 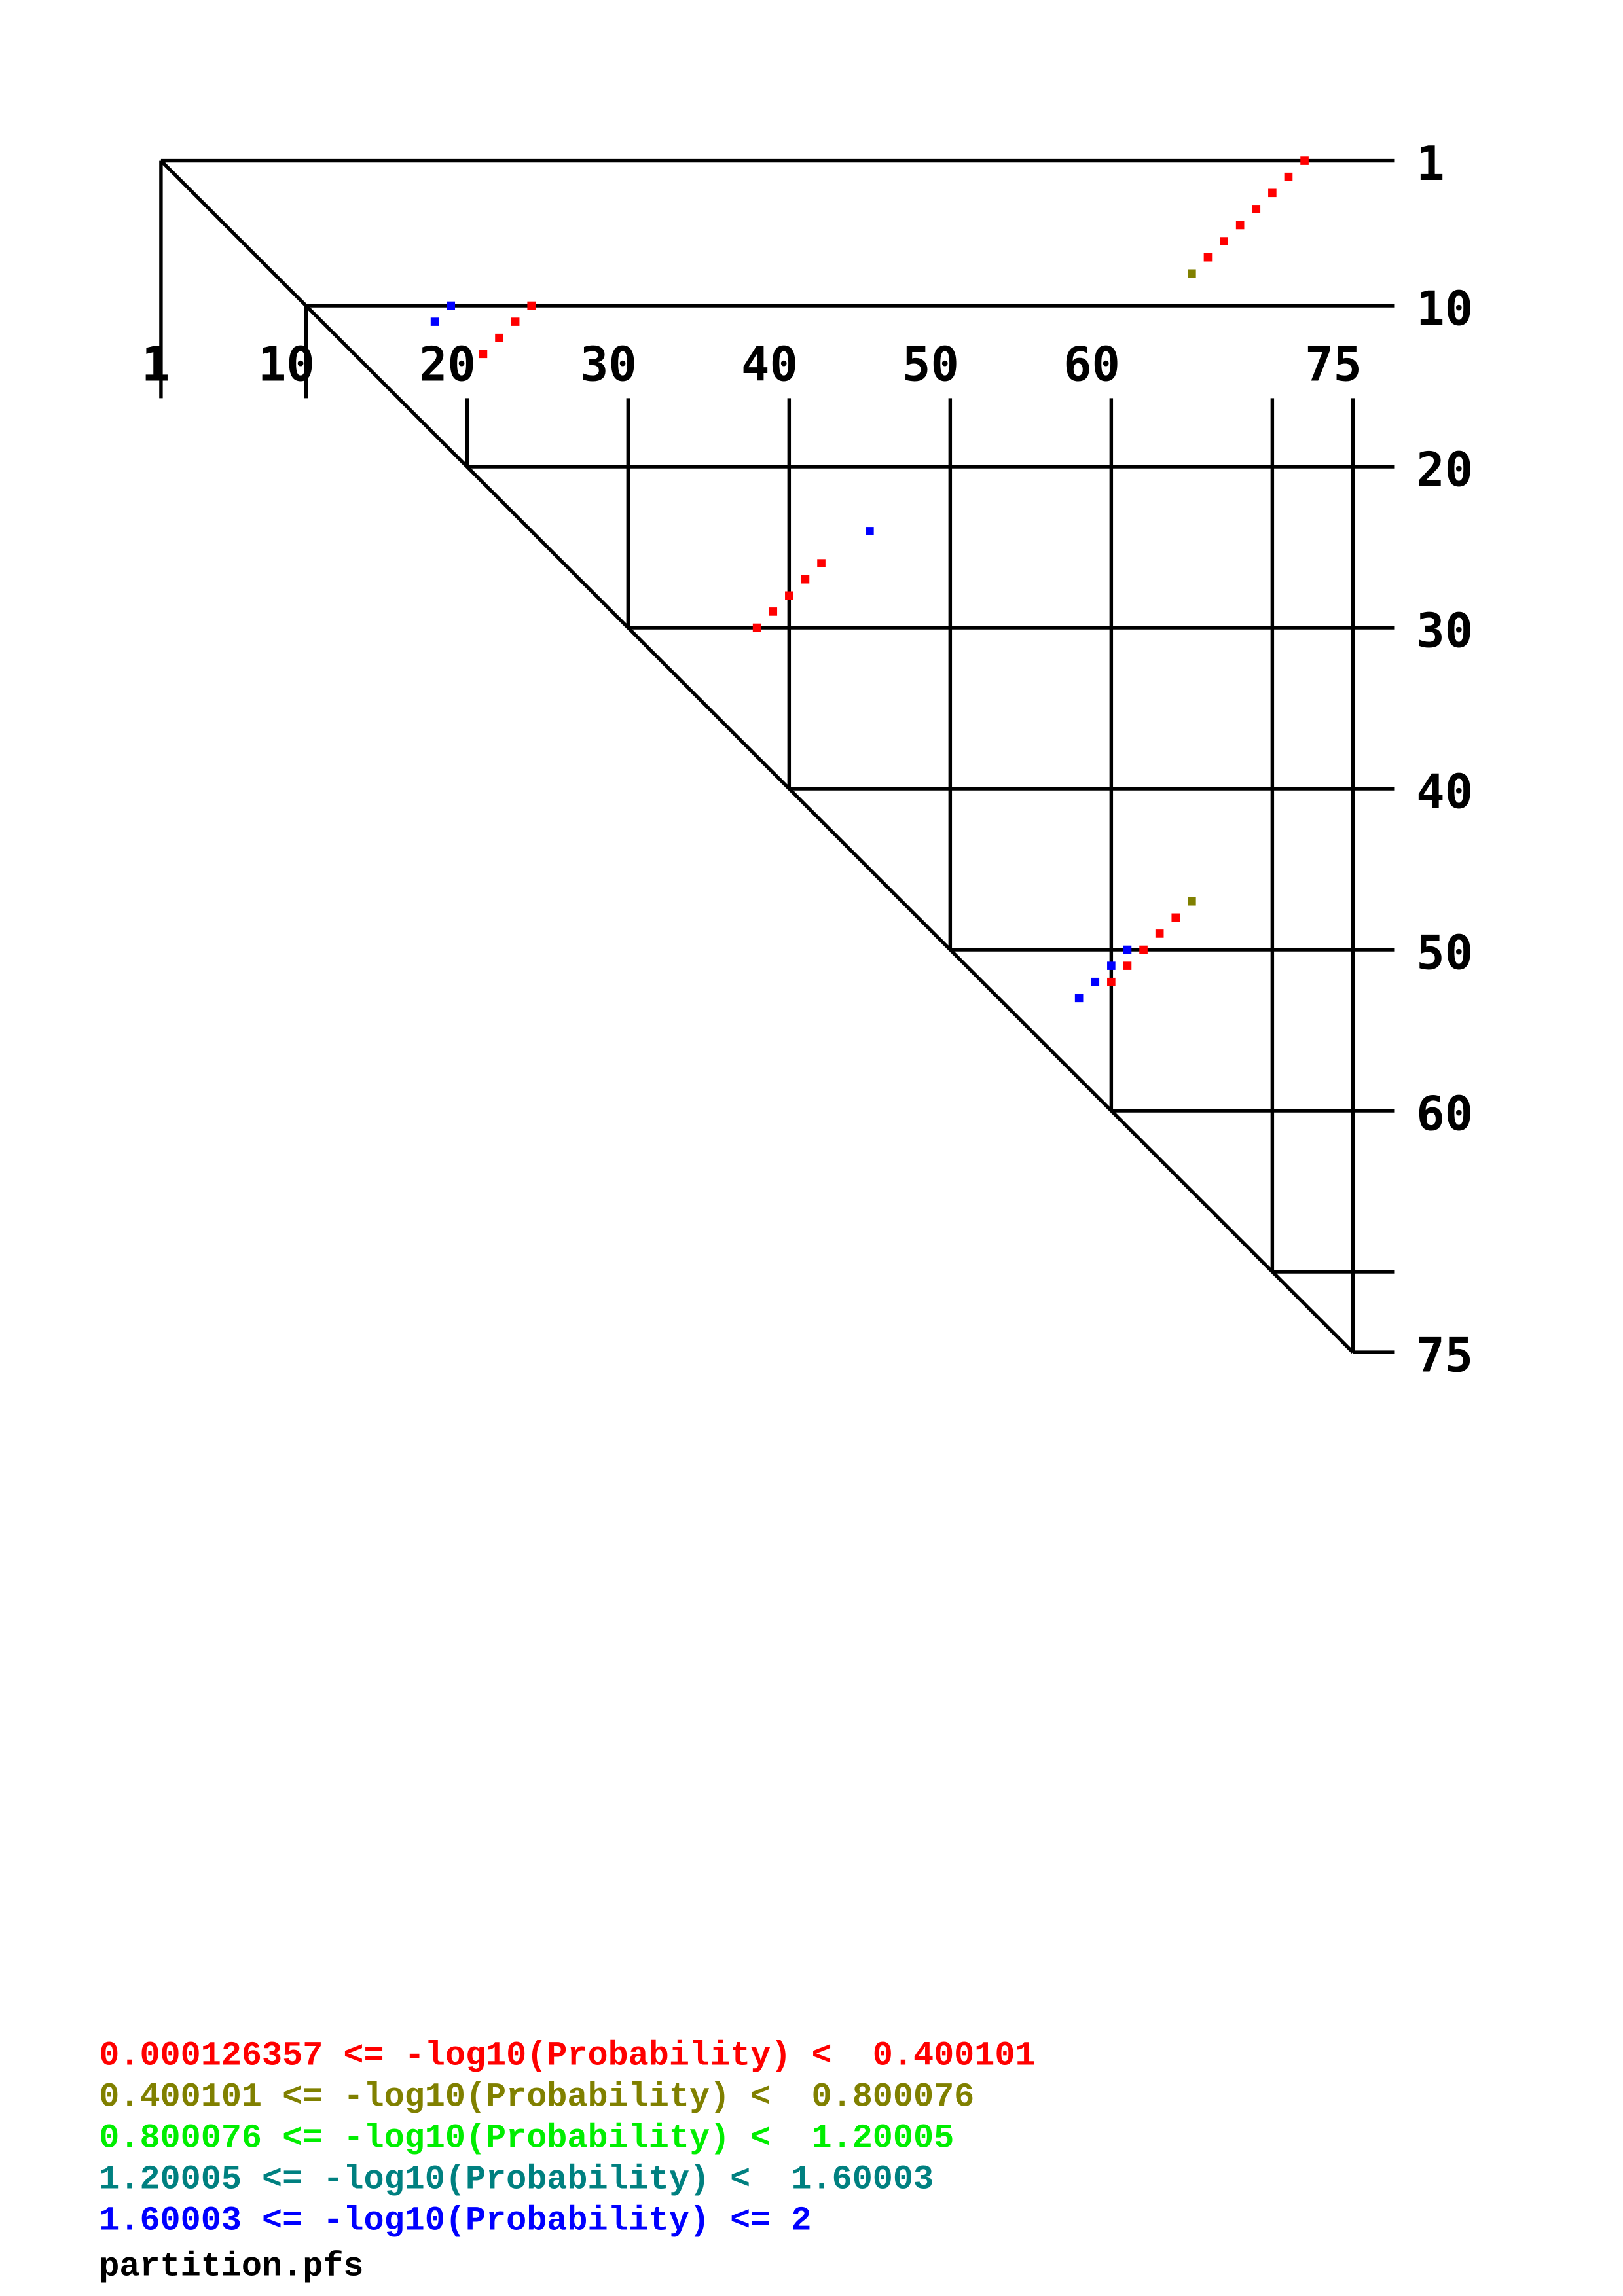 What do you see at coordinates (1444, 952) in the screenshot?
I see `y-tick-label: 50` at bounding box center [1444, 952].